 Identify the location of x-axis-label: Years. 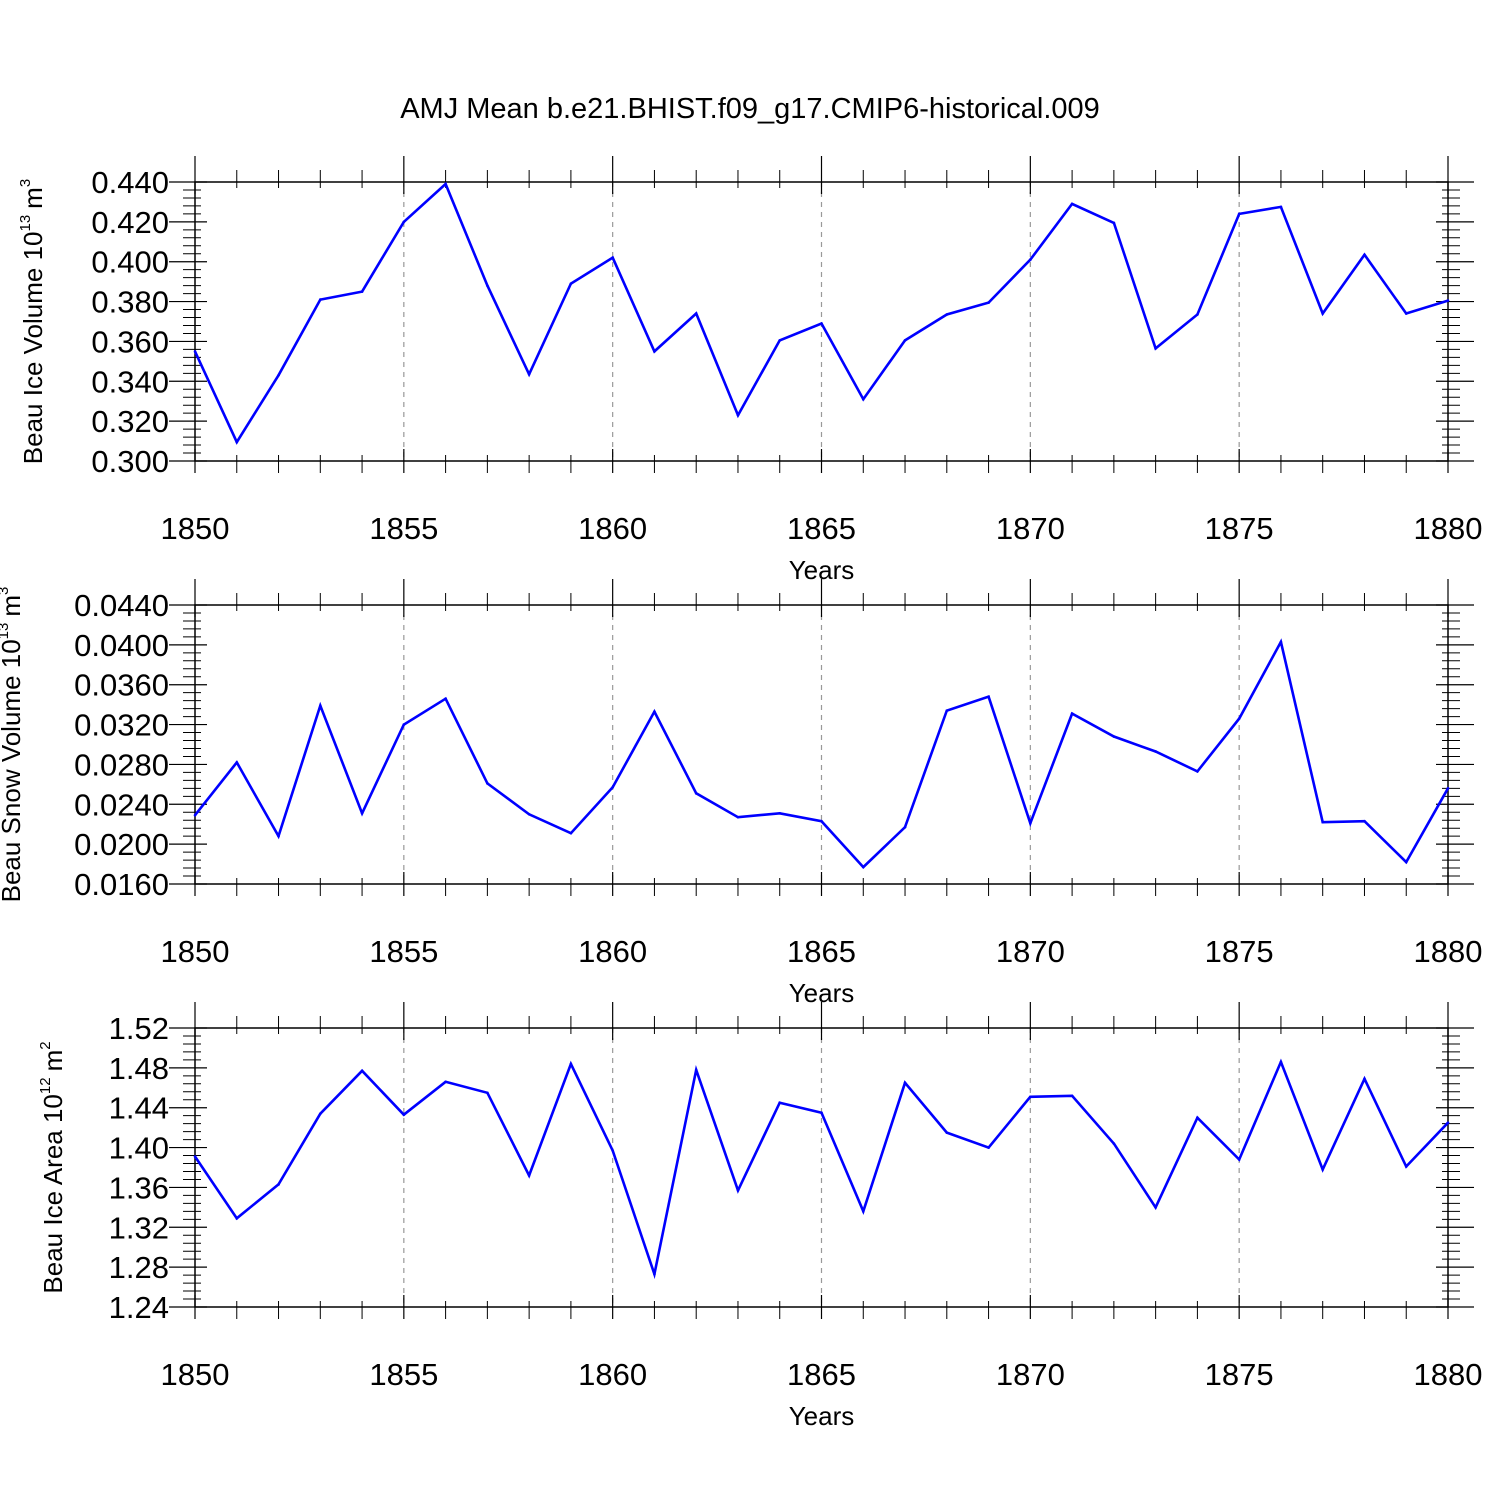
(822, 1416).